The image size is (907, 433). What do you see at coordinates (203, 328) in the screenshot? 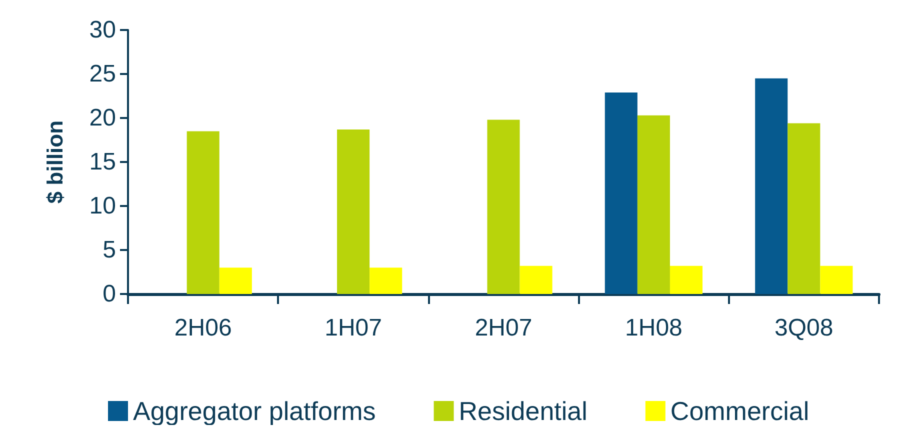
I see `x-tick-label: 2H06` at bounding box center [203, 328].